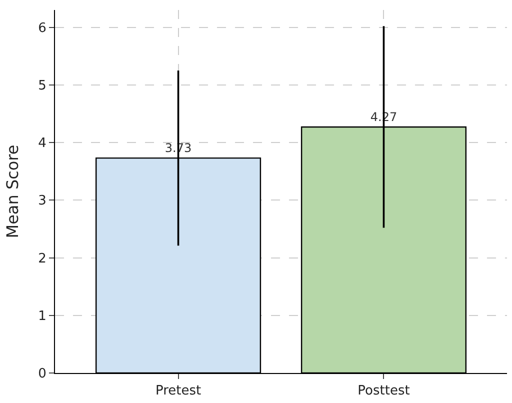  I want to click on y-tick-label: 5, so click(42, 86).